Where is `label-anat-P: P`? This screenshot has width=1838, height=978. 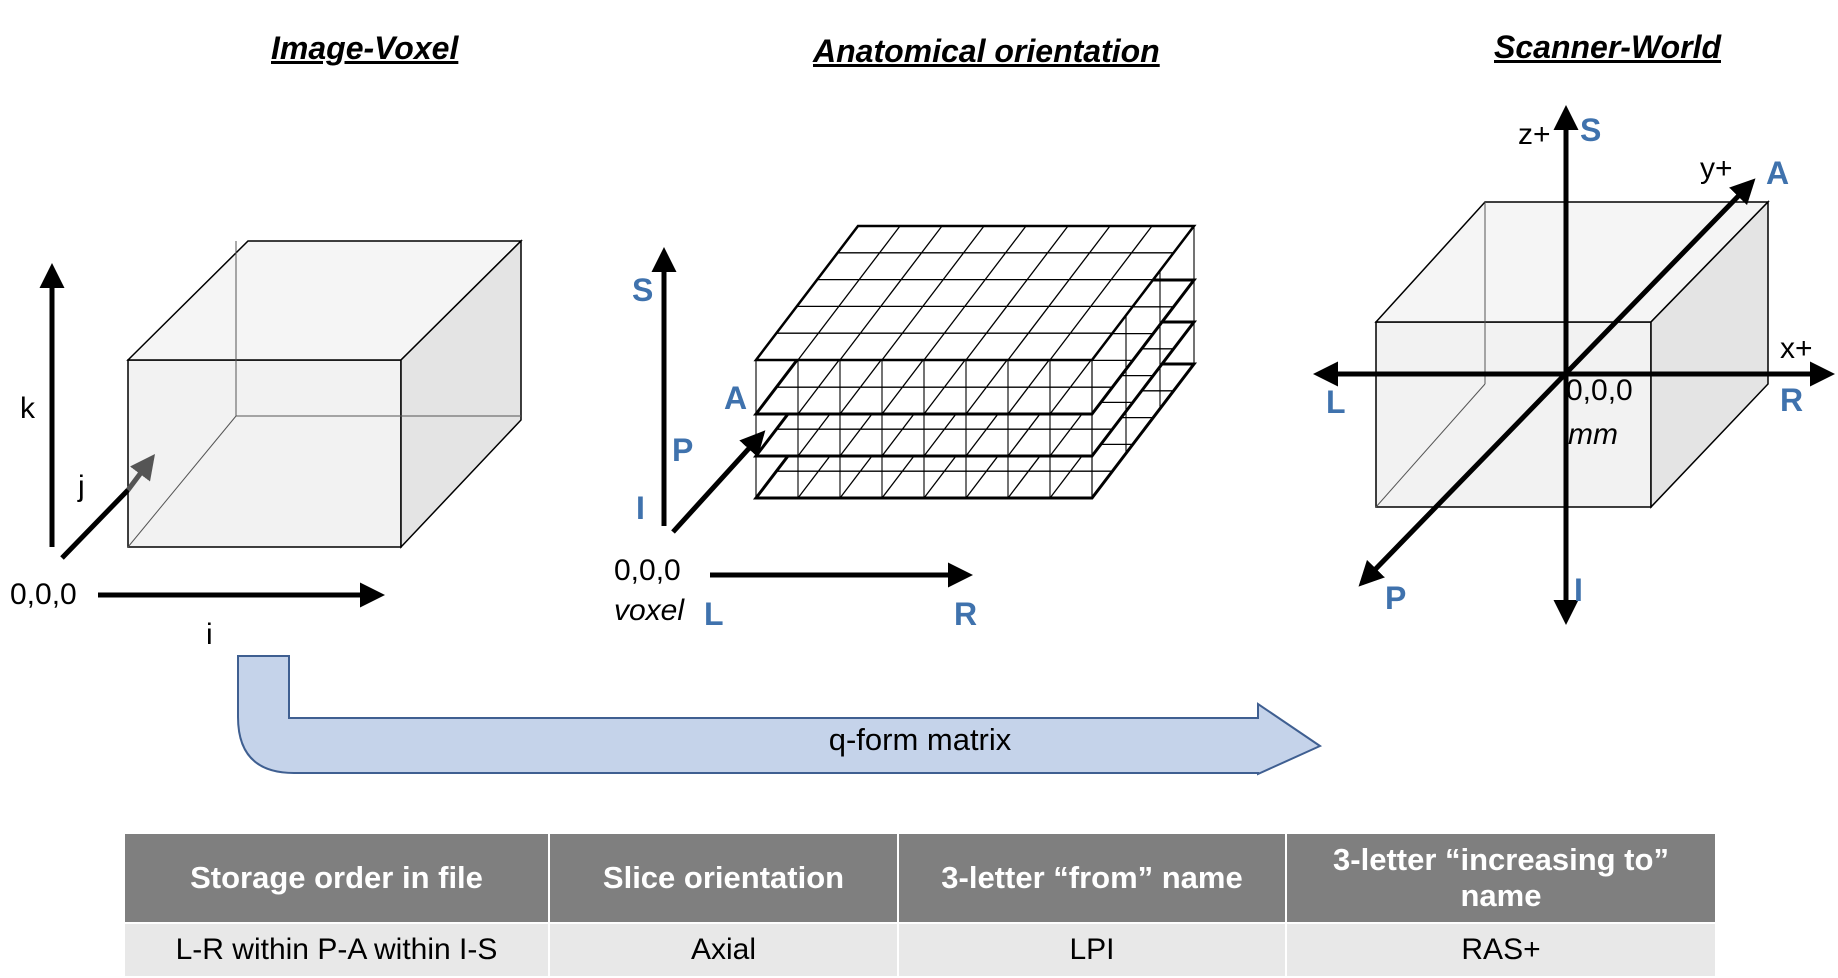 label-anat-P: P is located at coordinates (683, 450).